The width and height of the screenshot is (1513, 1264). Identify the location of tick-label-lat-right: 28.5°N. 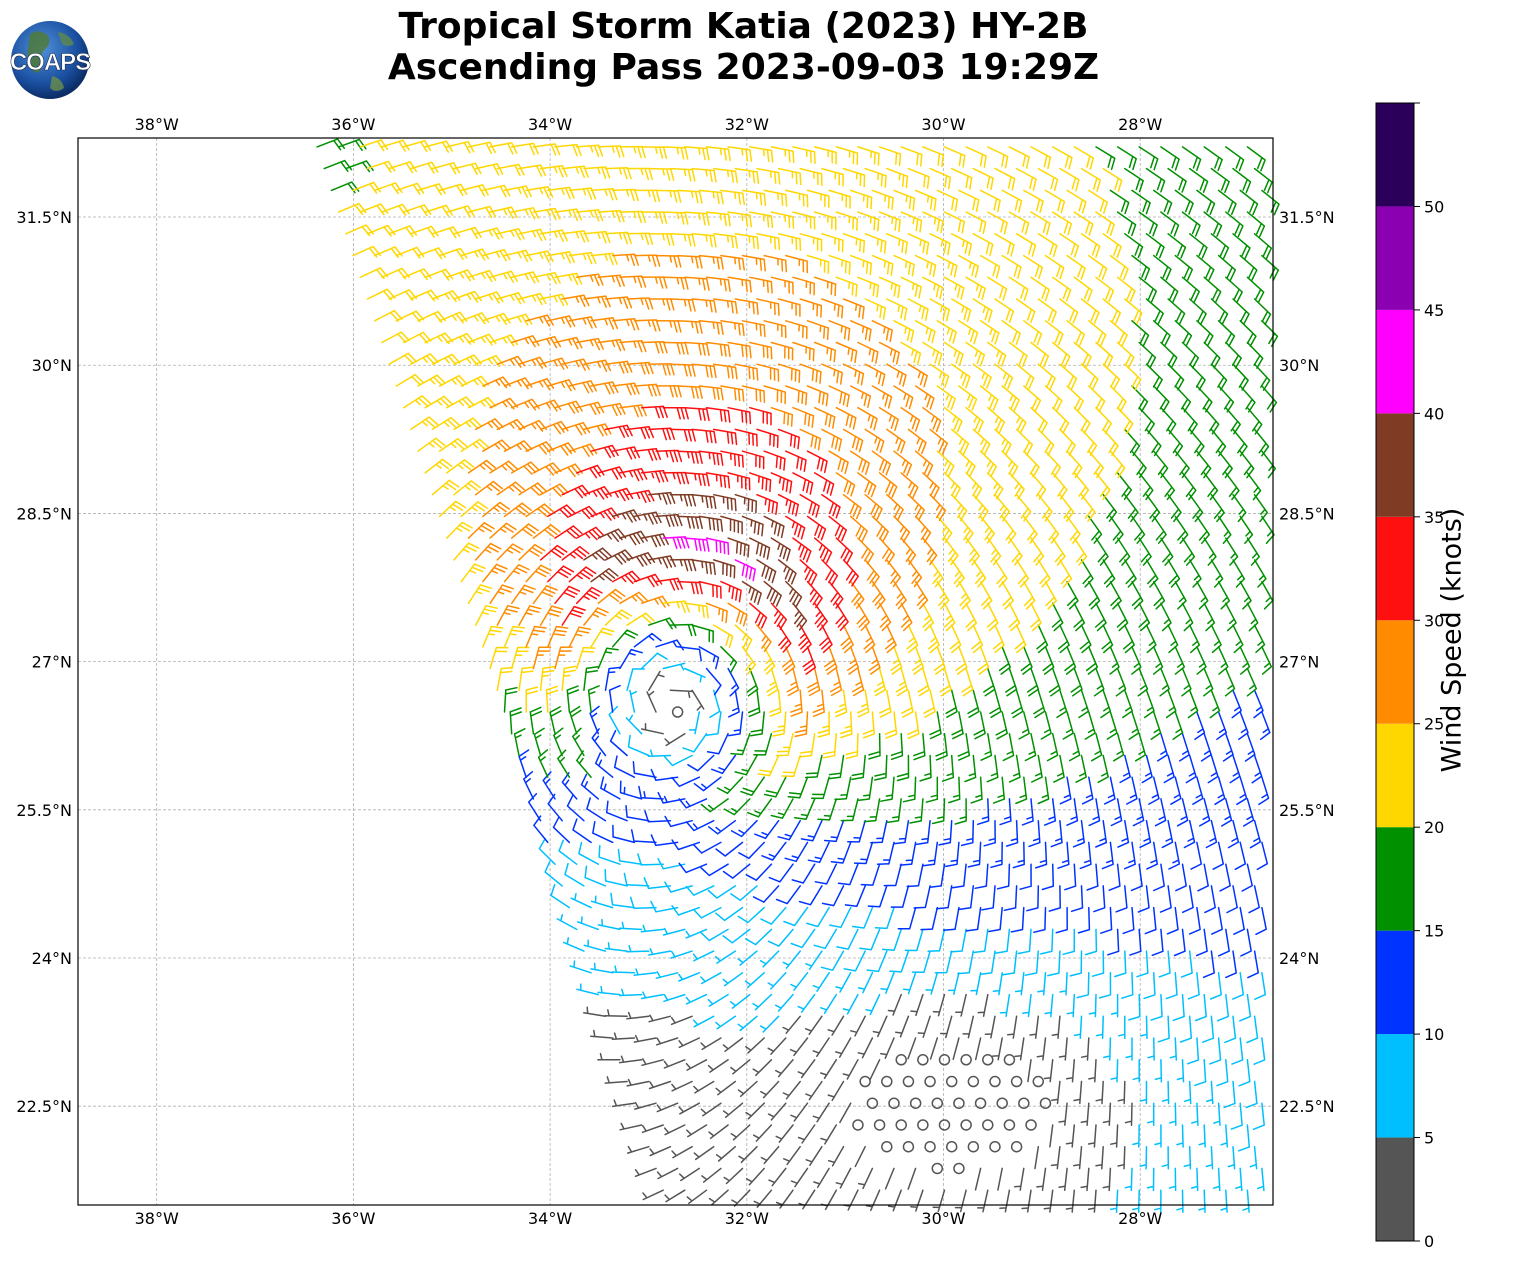
(1307, 513).